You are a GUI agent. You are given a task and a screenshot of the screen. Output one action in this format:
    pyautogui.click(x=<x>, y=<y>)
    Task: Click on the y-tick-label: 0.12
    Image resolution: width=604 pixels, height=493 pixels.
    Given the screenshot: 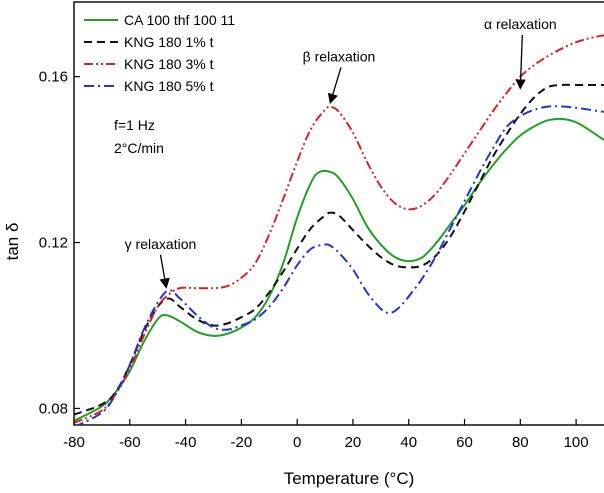 What is the action you would take?
    pyautogui.click(x=53, y=243)
    